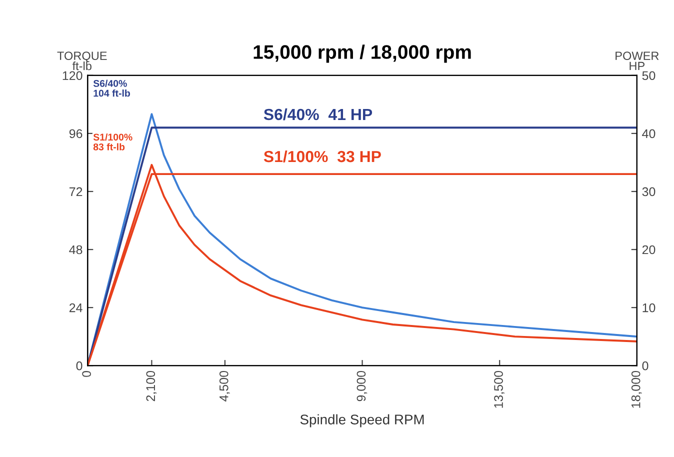 The height and width of the screenshot is (457, 674). What do you see at coordinates (499, 389) in the screenshot?
I see `x-tick-label: 13,500` at bounding box center [499, 389].